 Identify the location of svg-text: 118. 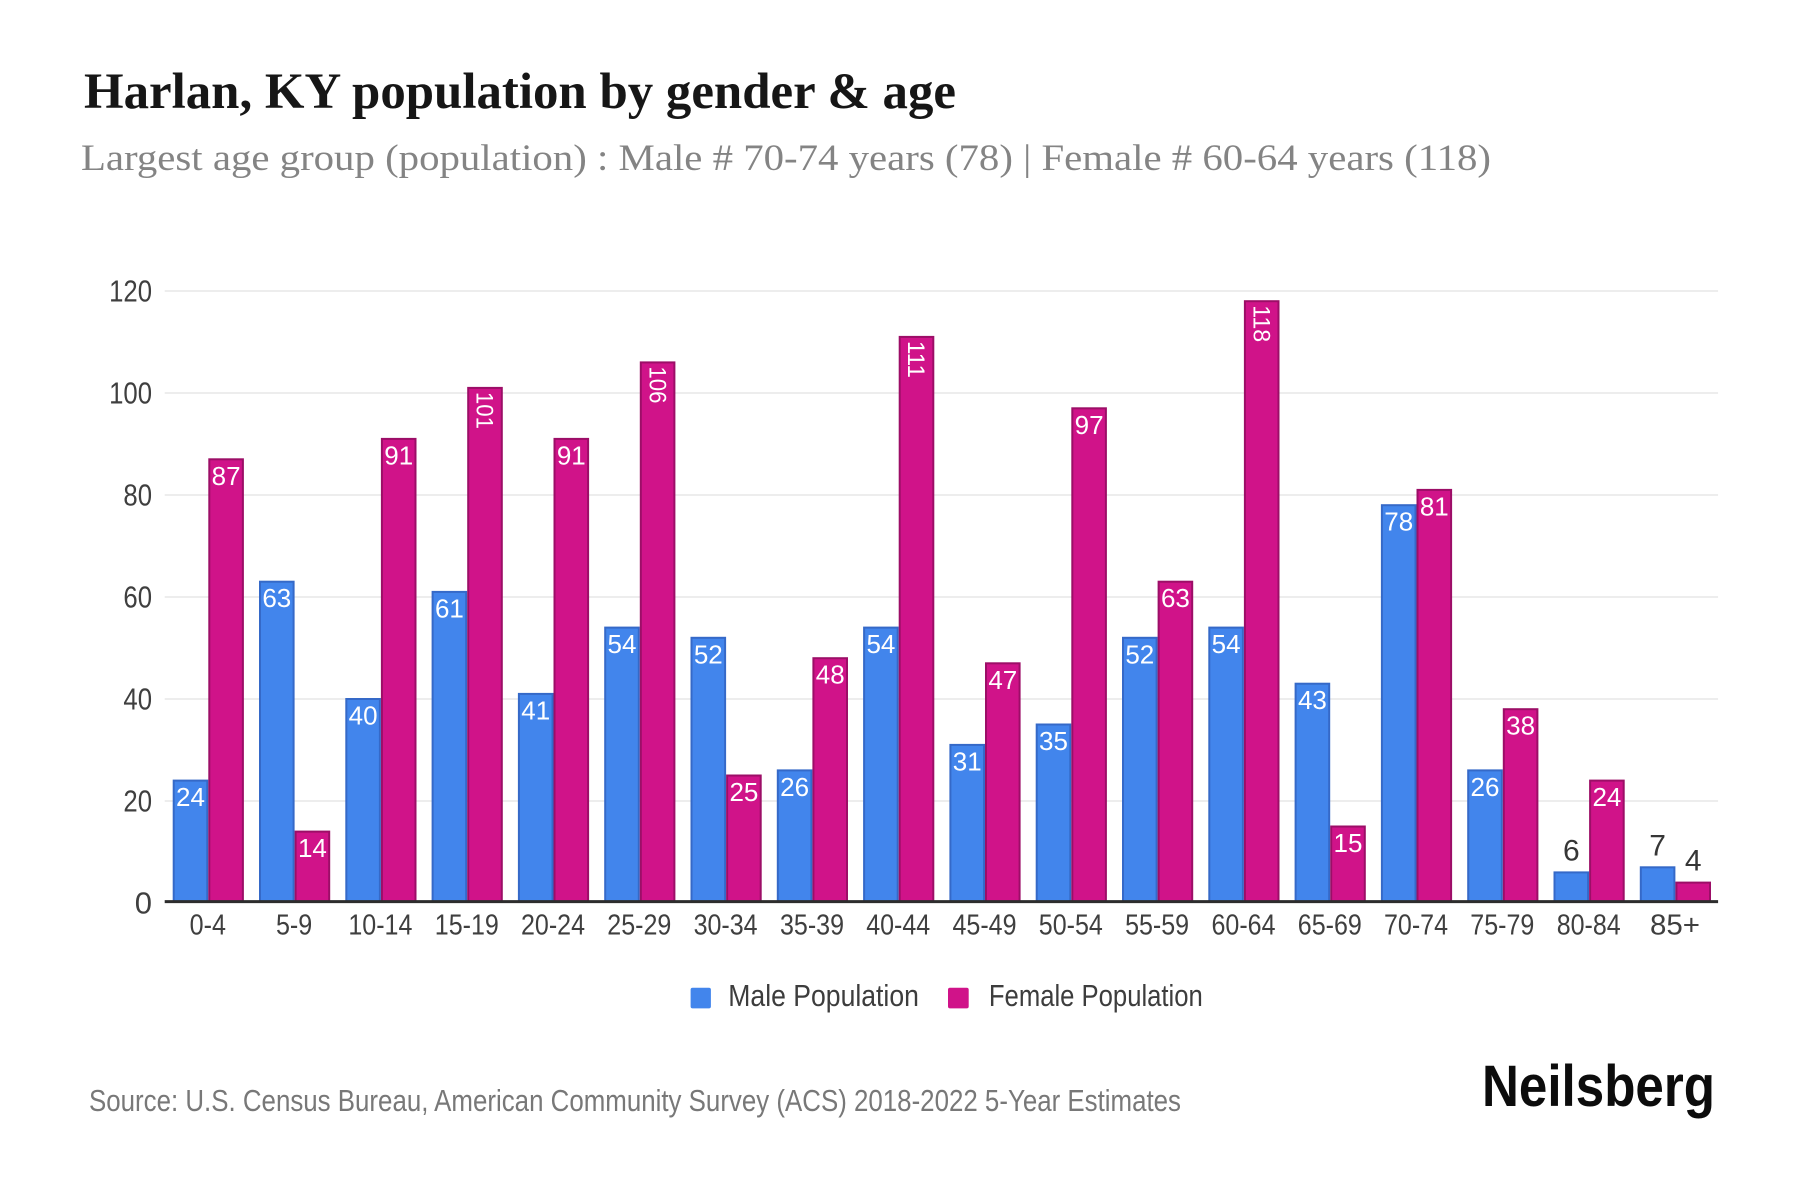
(1260, 323).